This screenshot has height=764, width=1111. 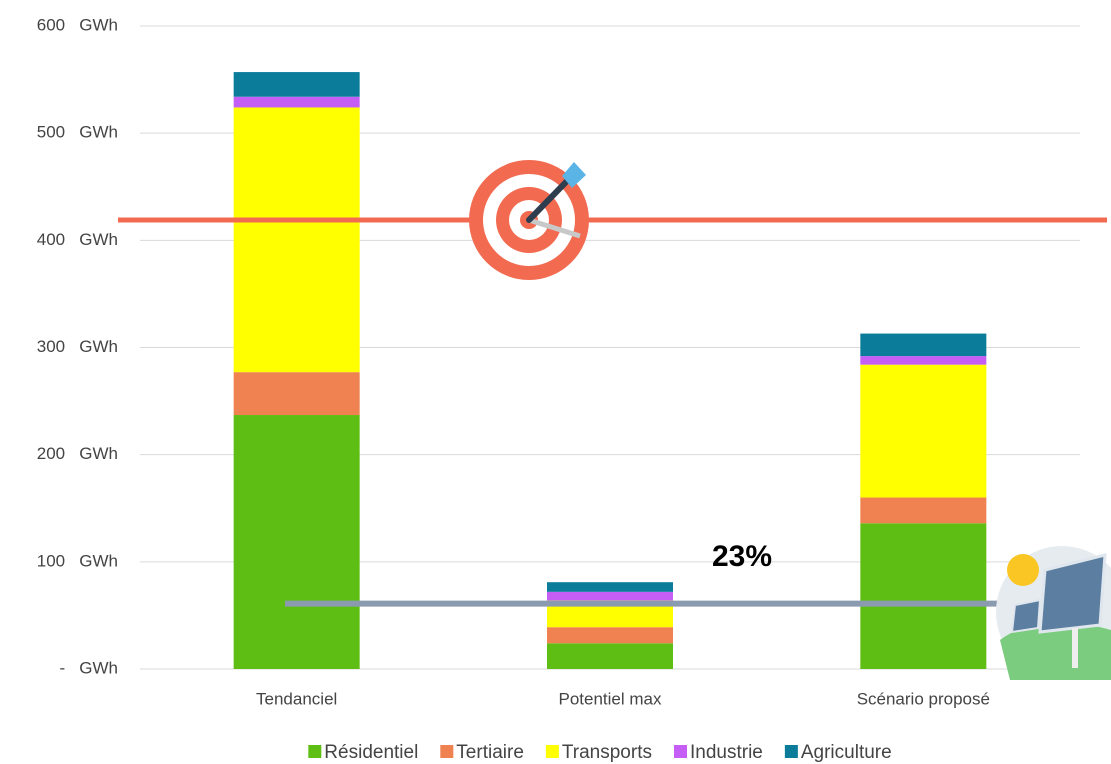 What do you see at coordinates (923, 698) in the screenshot?
I see `x-tick-label: Scénario proposé` at bounding box center [923, 698].